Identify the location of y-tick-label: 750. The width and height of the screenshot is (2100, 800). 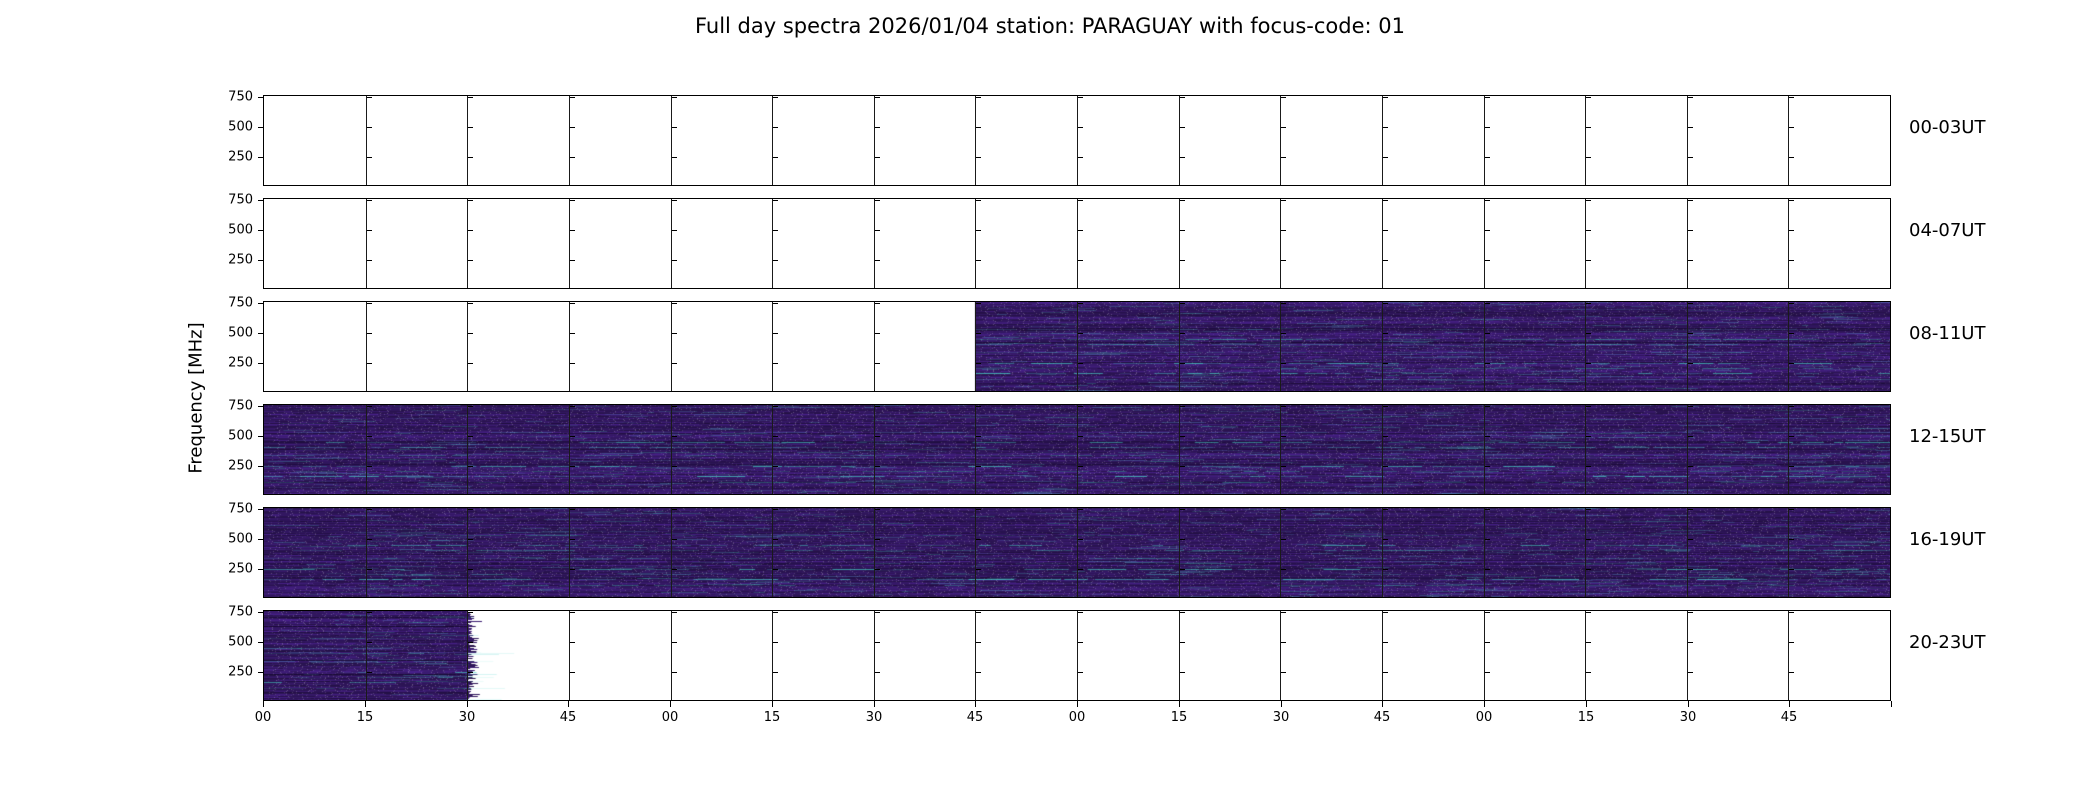
(240, 509).